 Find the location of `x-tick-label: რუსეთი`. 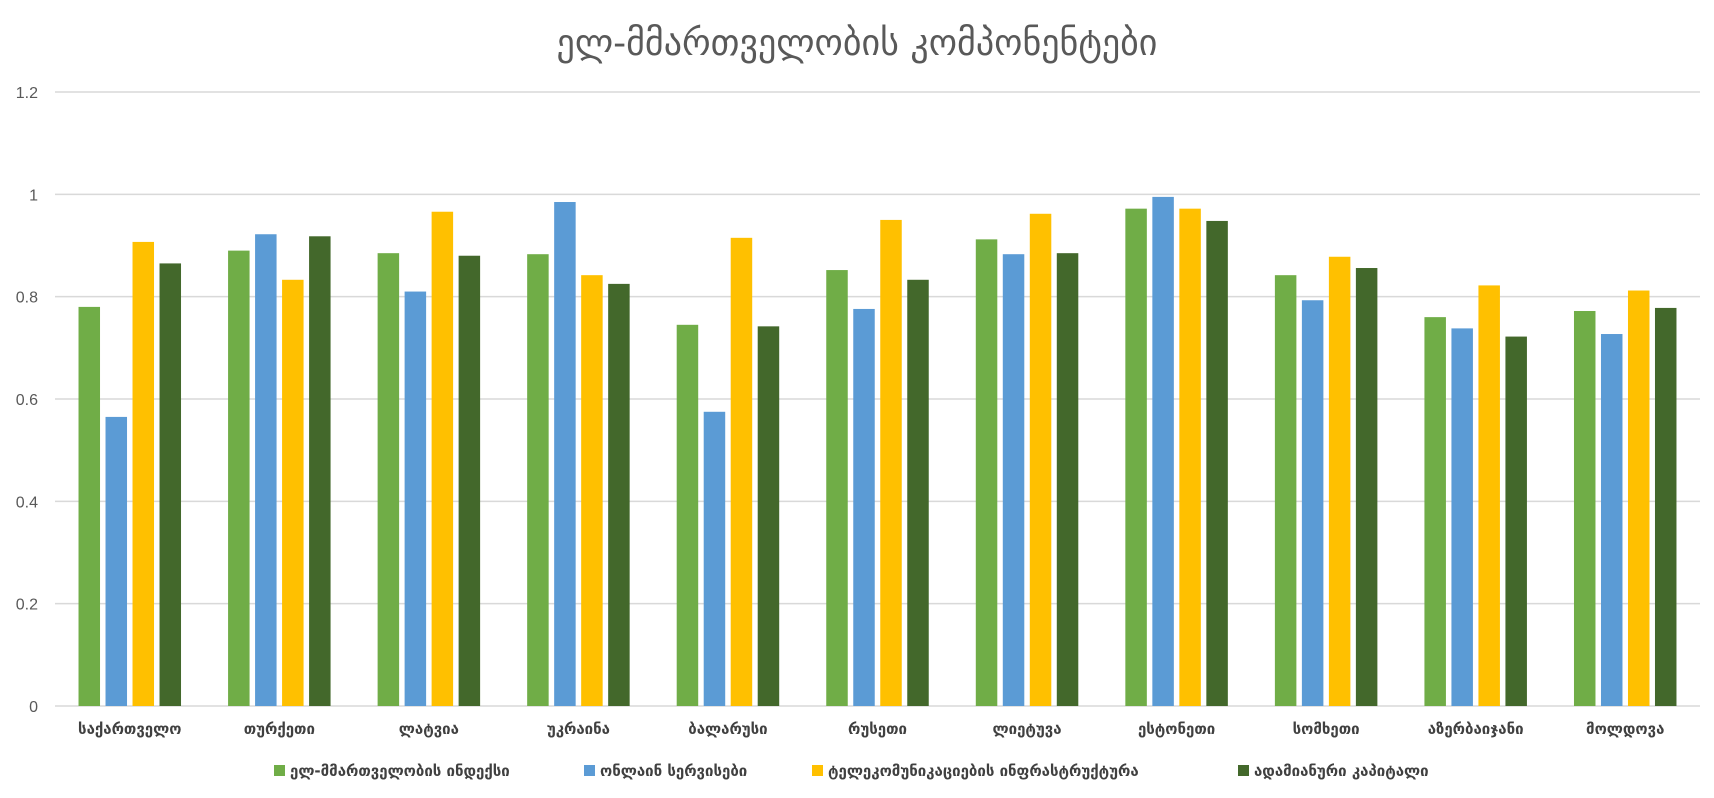

x-tick-label: რუსეთი is located at coordinates (877, 729).